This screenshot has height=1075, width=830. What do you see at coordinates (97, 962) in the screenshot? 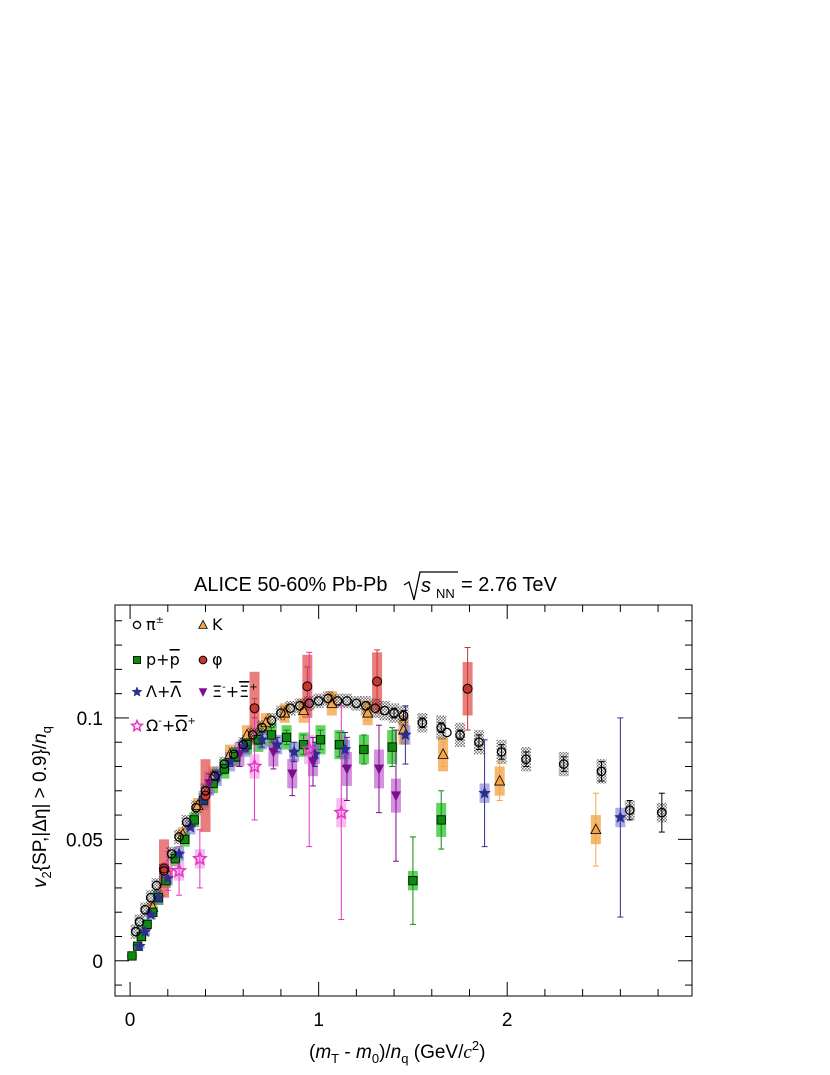
I see `y-tick-label: 0` at bounding box center [97, 962].